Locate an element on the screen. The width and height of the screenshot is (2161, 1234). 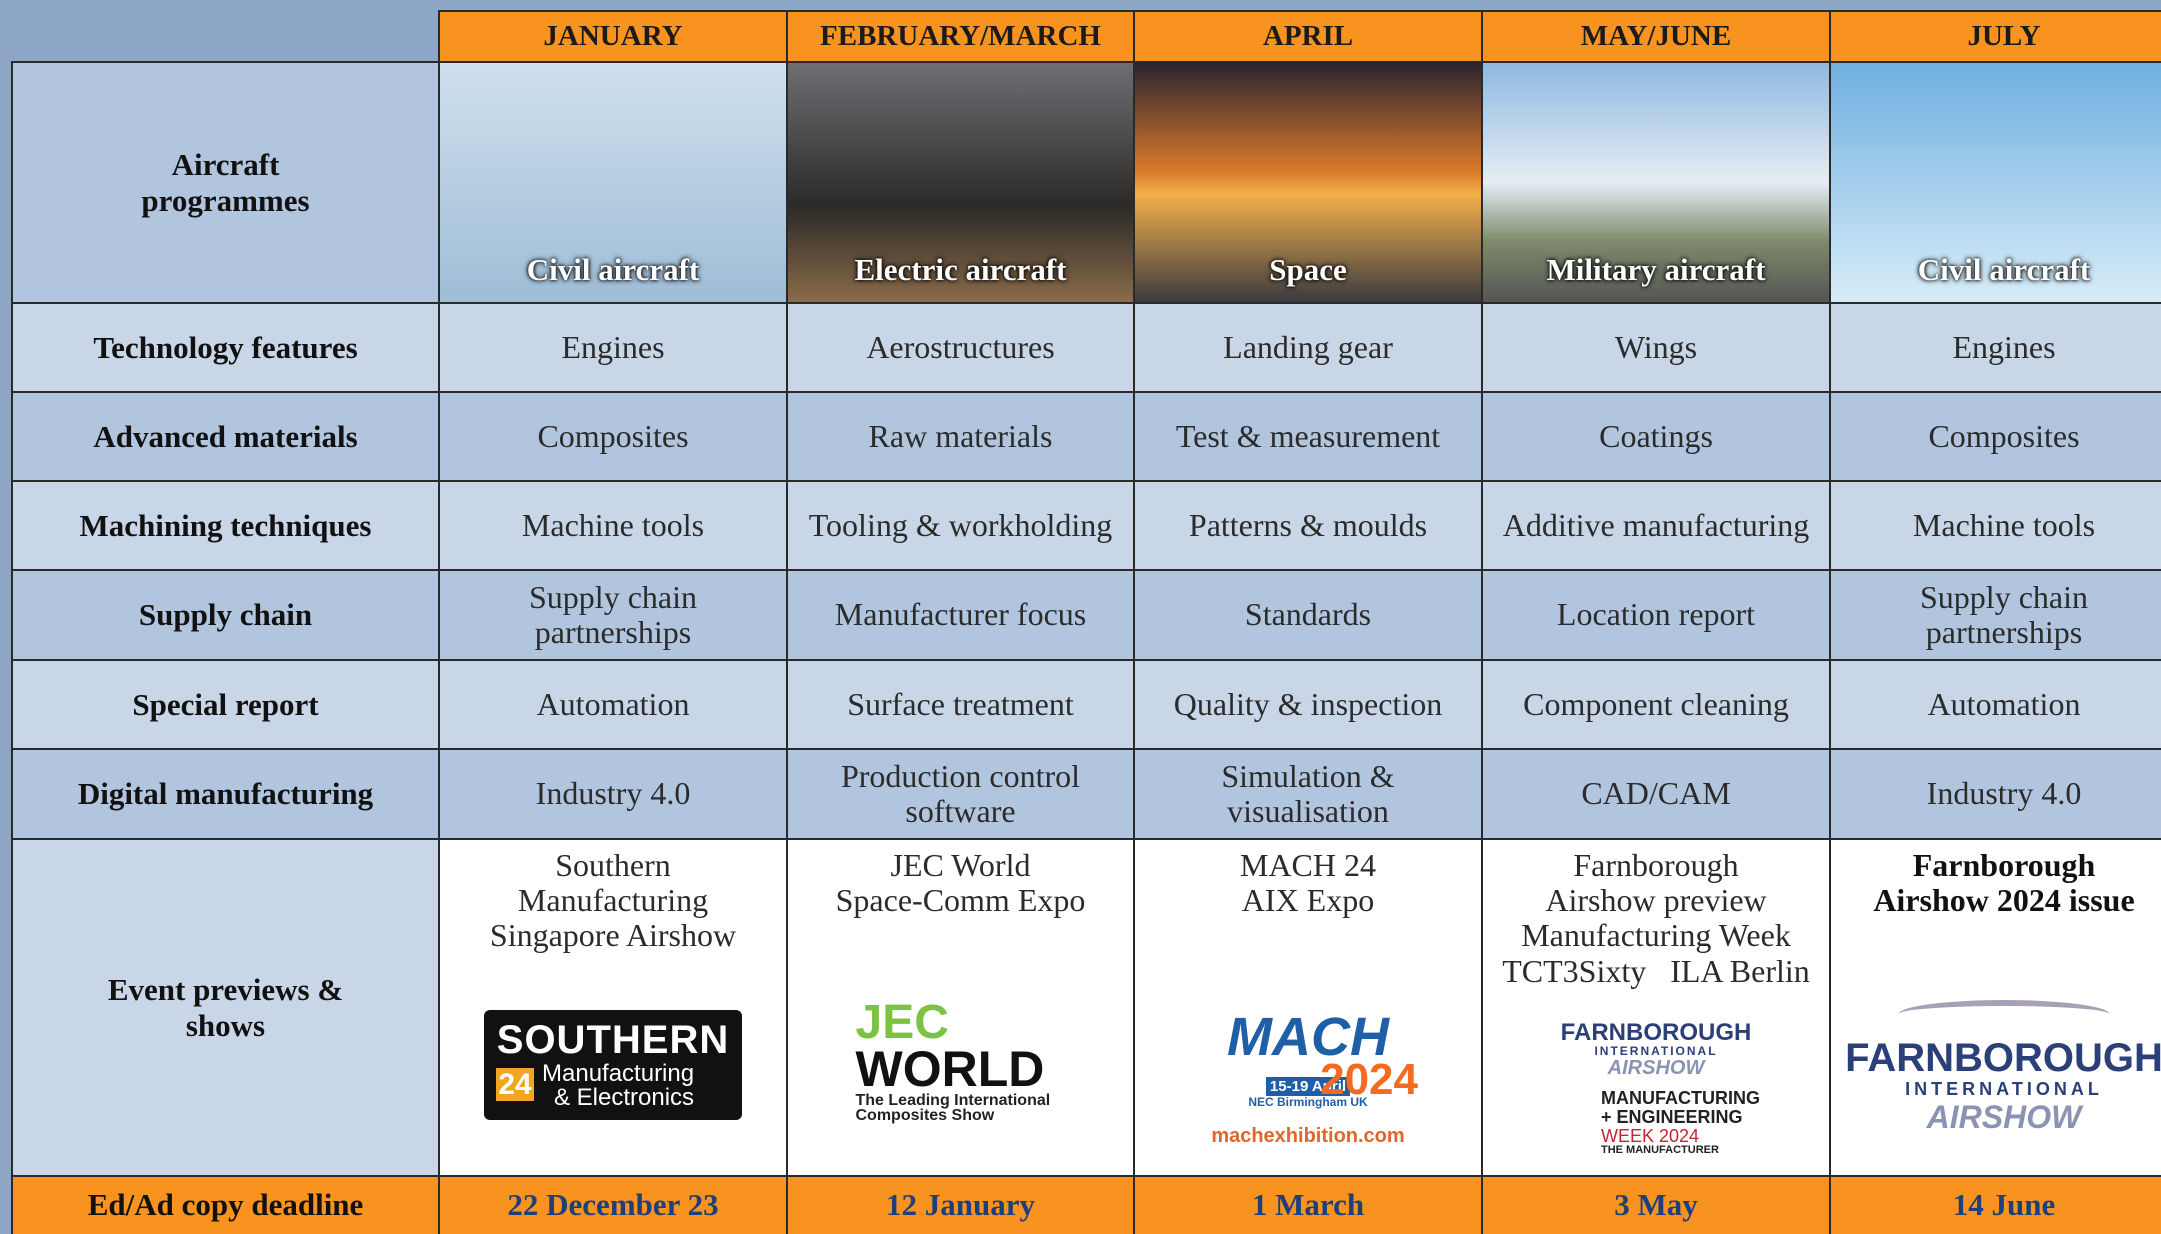
row-label: Technology features is located at coordinates (225, 347).